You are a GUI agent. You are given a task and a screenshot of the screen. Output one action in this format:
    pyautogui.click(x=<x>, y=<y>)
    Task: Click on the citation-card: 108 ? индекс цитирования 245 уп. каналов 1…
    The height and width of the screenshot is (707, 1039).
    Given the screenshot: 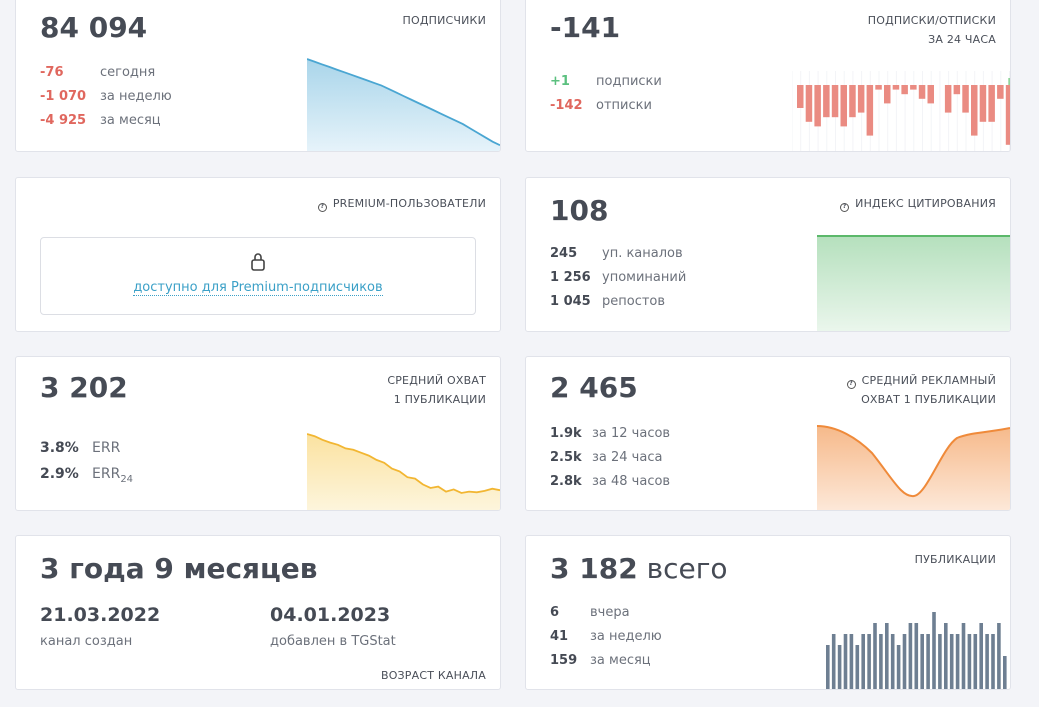 What is the action you would take?
    pyautogui.click(x=768, y=254)
    